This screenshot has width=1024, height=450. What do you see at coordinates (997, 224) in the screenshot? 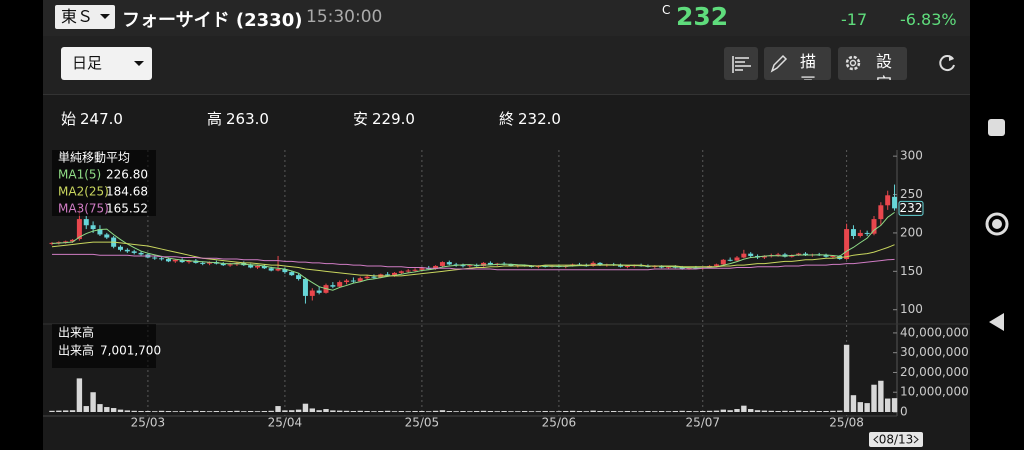
I see `home-button` at bounding box center [997, 224].